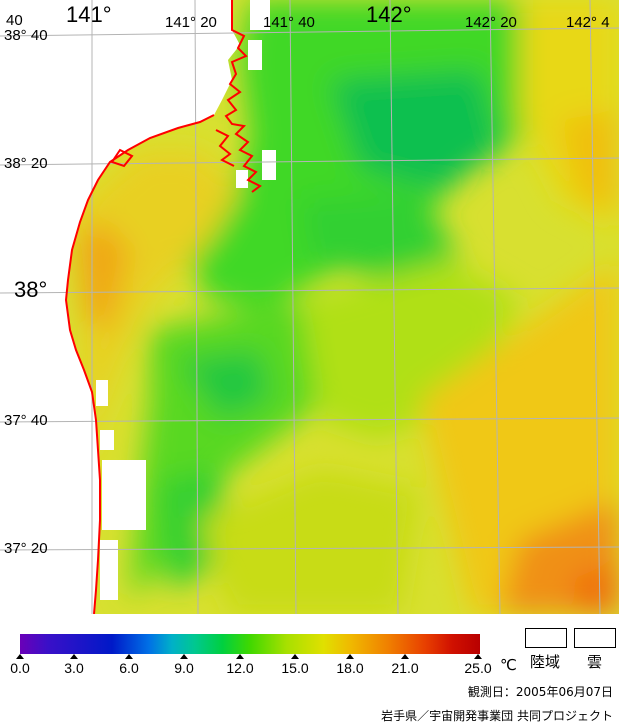 This screenshot has width=619, height=725. Describe the element at coordinates (540, 692) in the screenshot. I see `observation-date: 観測日：2005年06月07日` at that location.